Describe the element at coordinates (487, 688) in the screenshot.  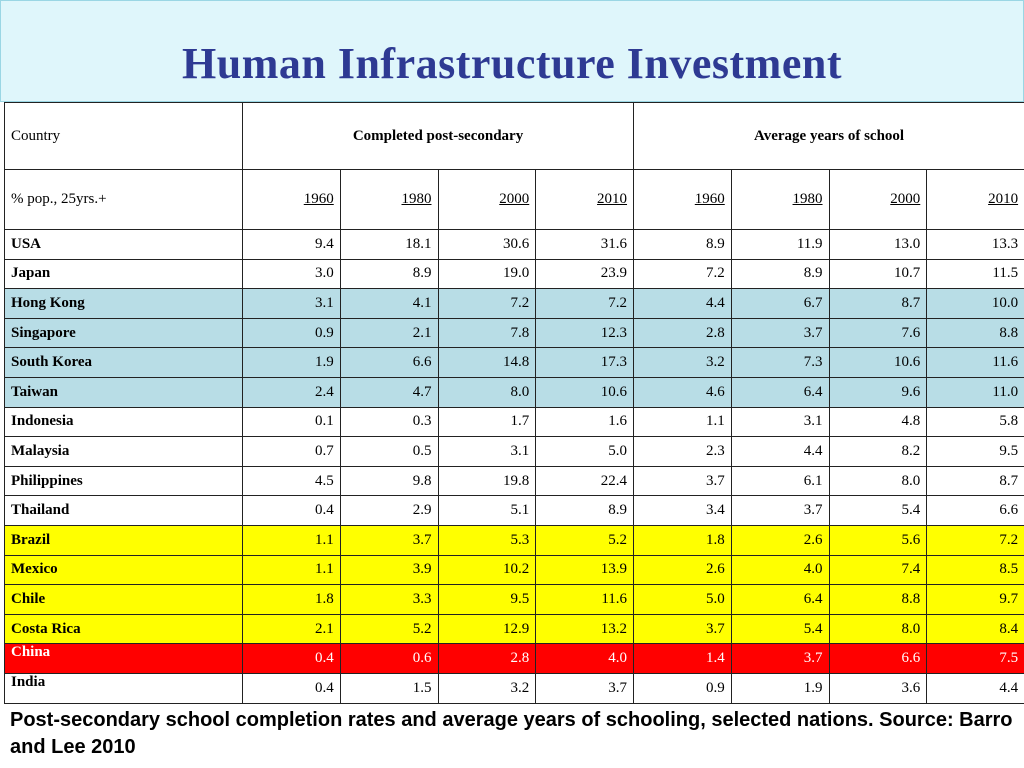
I see `value-cell: 3.2` at that location.